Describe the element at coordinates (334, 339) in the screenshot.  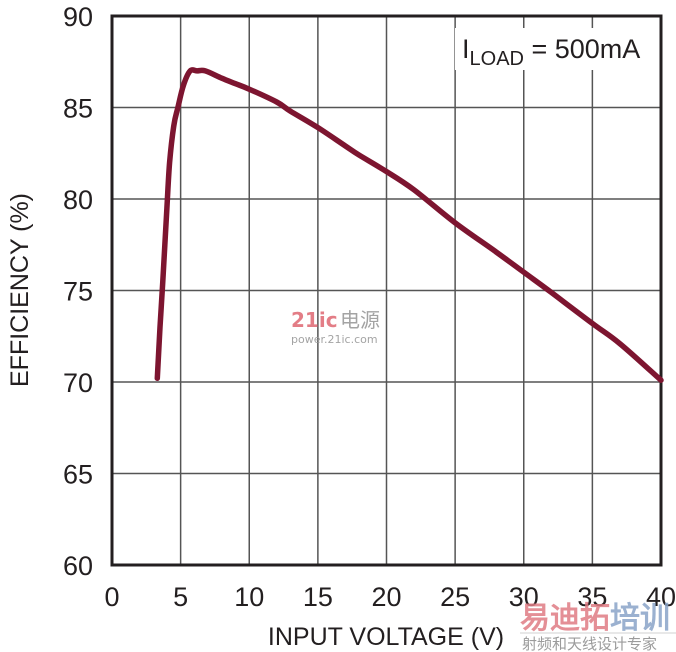
I see `svg-text: power.21ic.com` at that location.